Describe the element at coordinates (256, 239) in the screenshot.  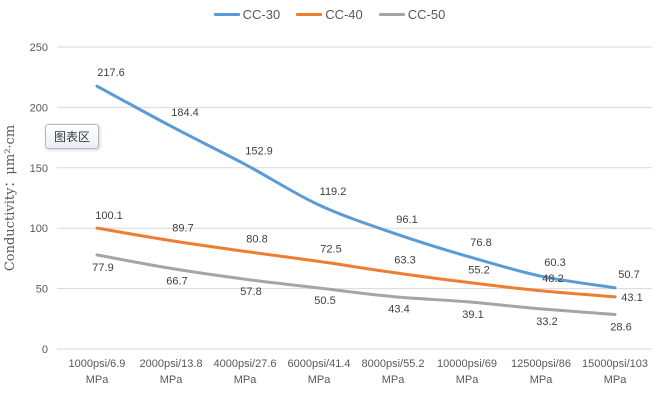
I see `data-label-cc-40: 80.8` at that location.